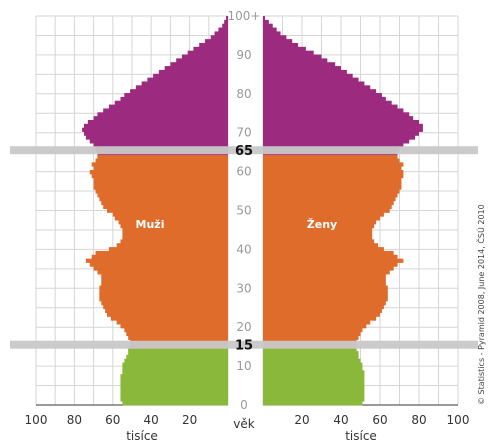  I want to click on age-tick-100: 100+, so click(244, 16).